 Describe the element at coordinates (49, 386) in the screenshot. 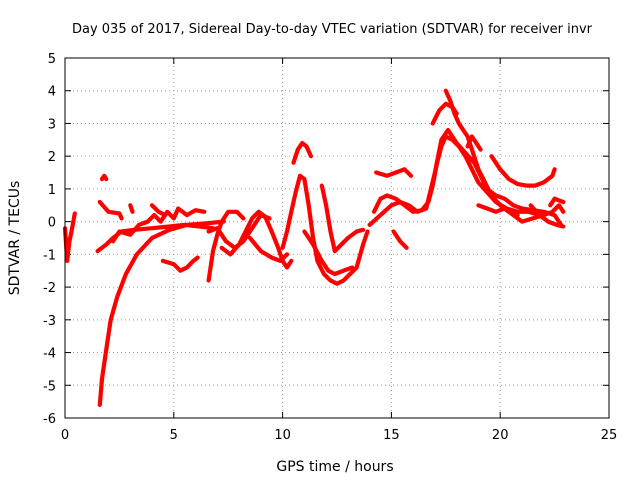

I see `y-tick-label: -5` at that location.